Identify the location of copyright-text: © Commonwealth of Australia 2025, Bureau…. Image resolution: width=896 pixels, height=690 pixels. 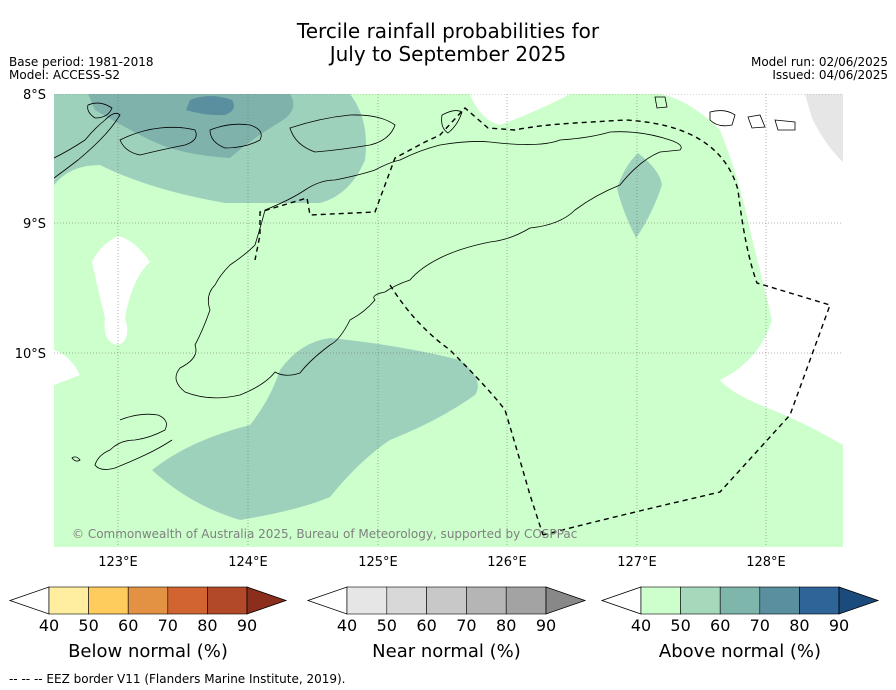
(324, 534).